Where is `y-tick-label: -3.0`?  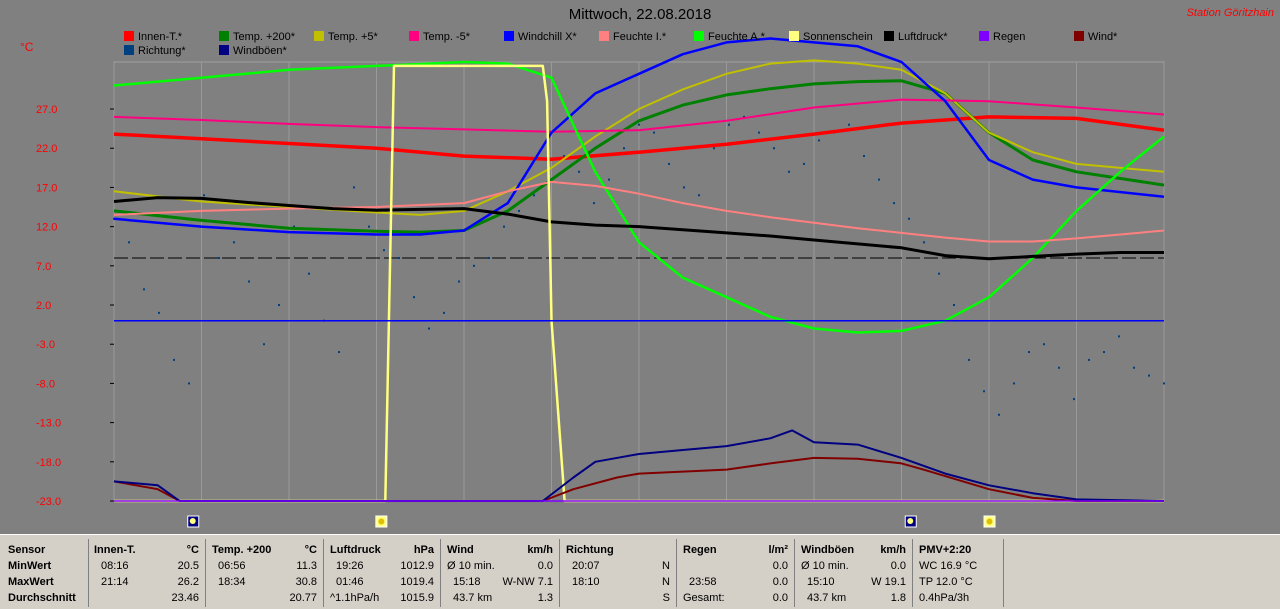 y-tick-label: -3.0 is located at coordinates (45, 345).